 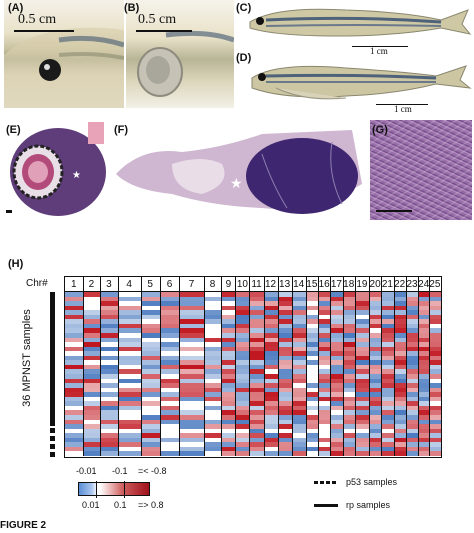 I want to click on panel-label-h: (H), so click(x=16, y=264).